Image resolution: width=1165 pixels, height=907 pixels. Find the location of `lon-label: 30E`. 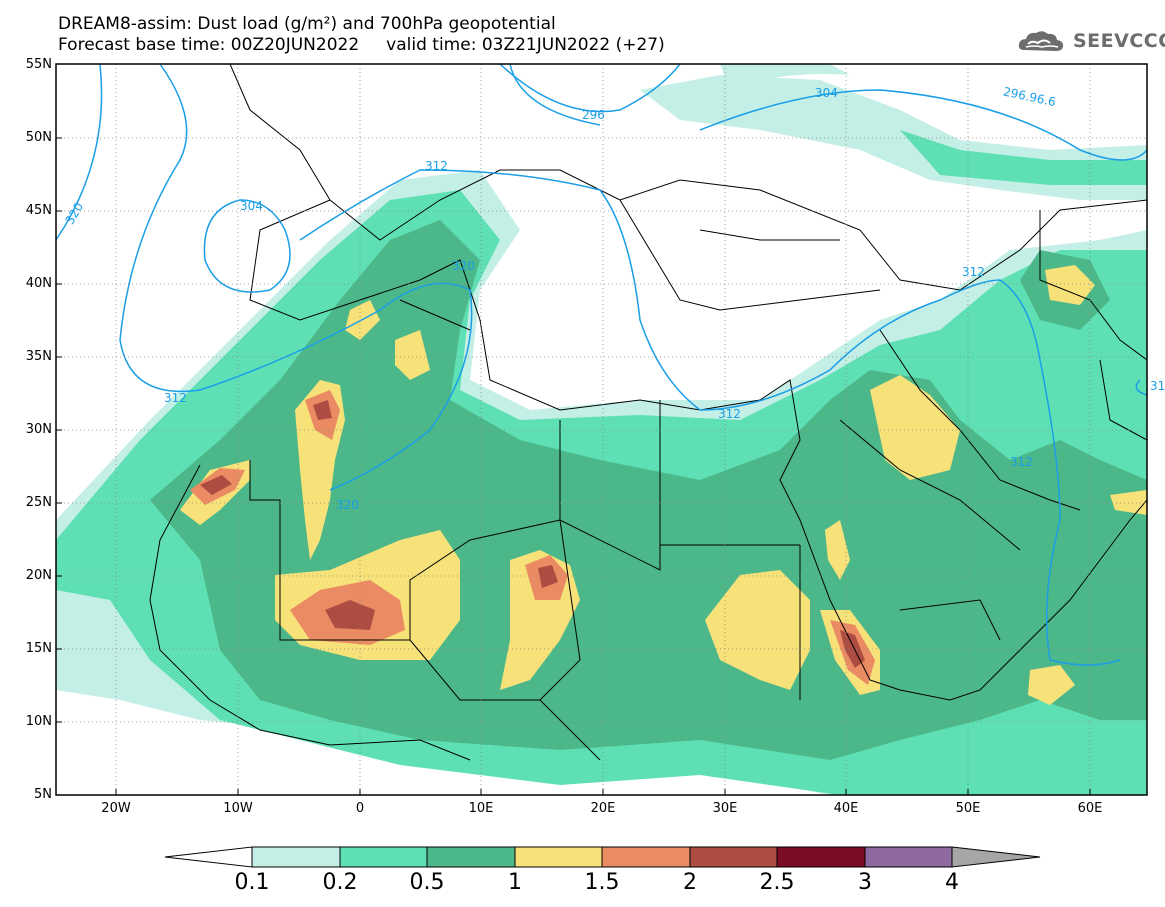

lon-label: 30E is located at coordinates (725, 808).